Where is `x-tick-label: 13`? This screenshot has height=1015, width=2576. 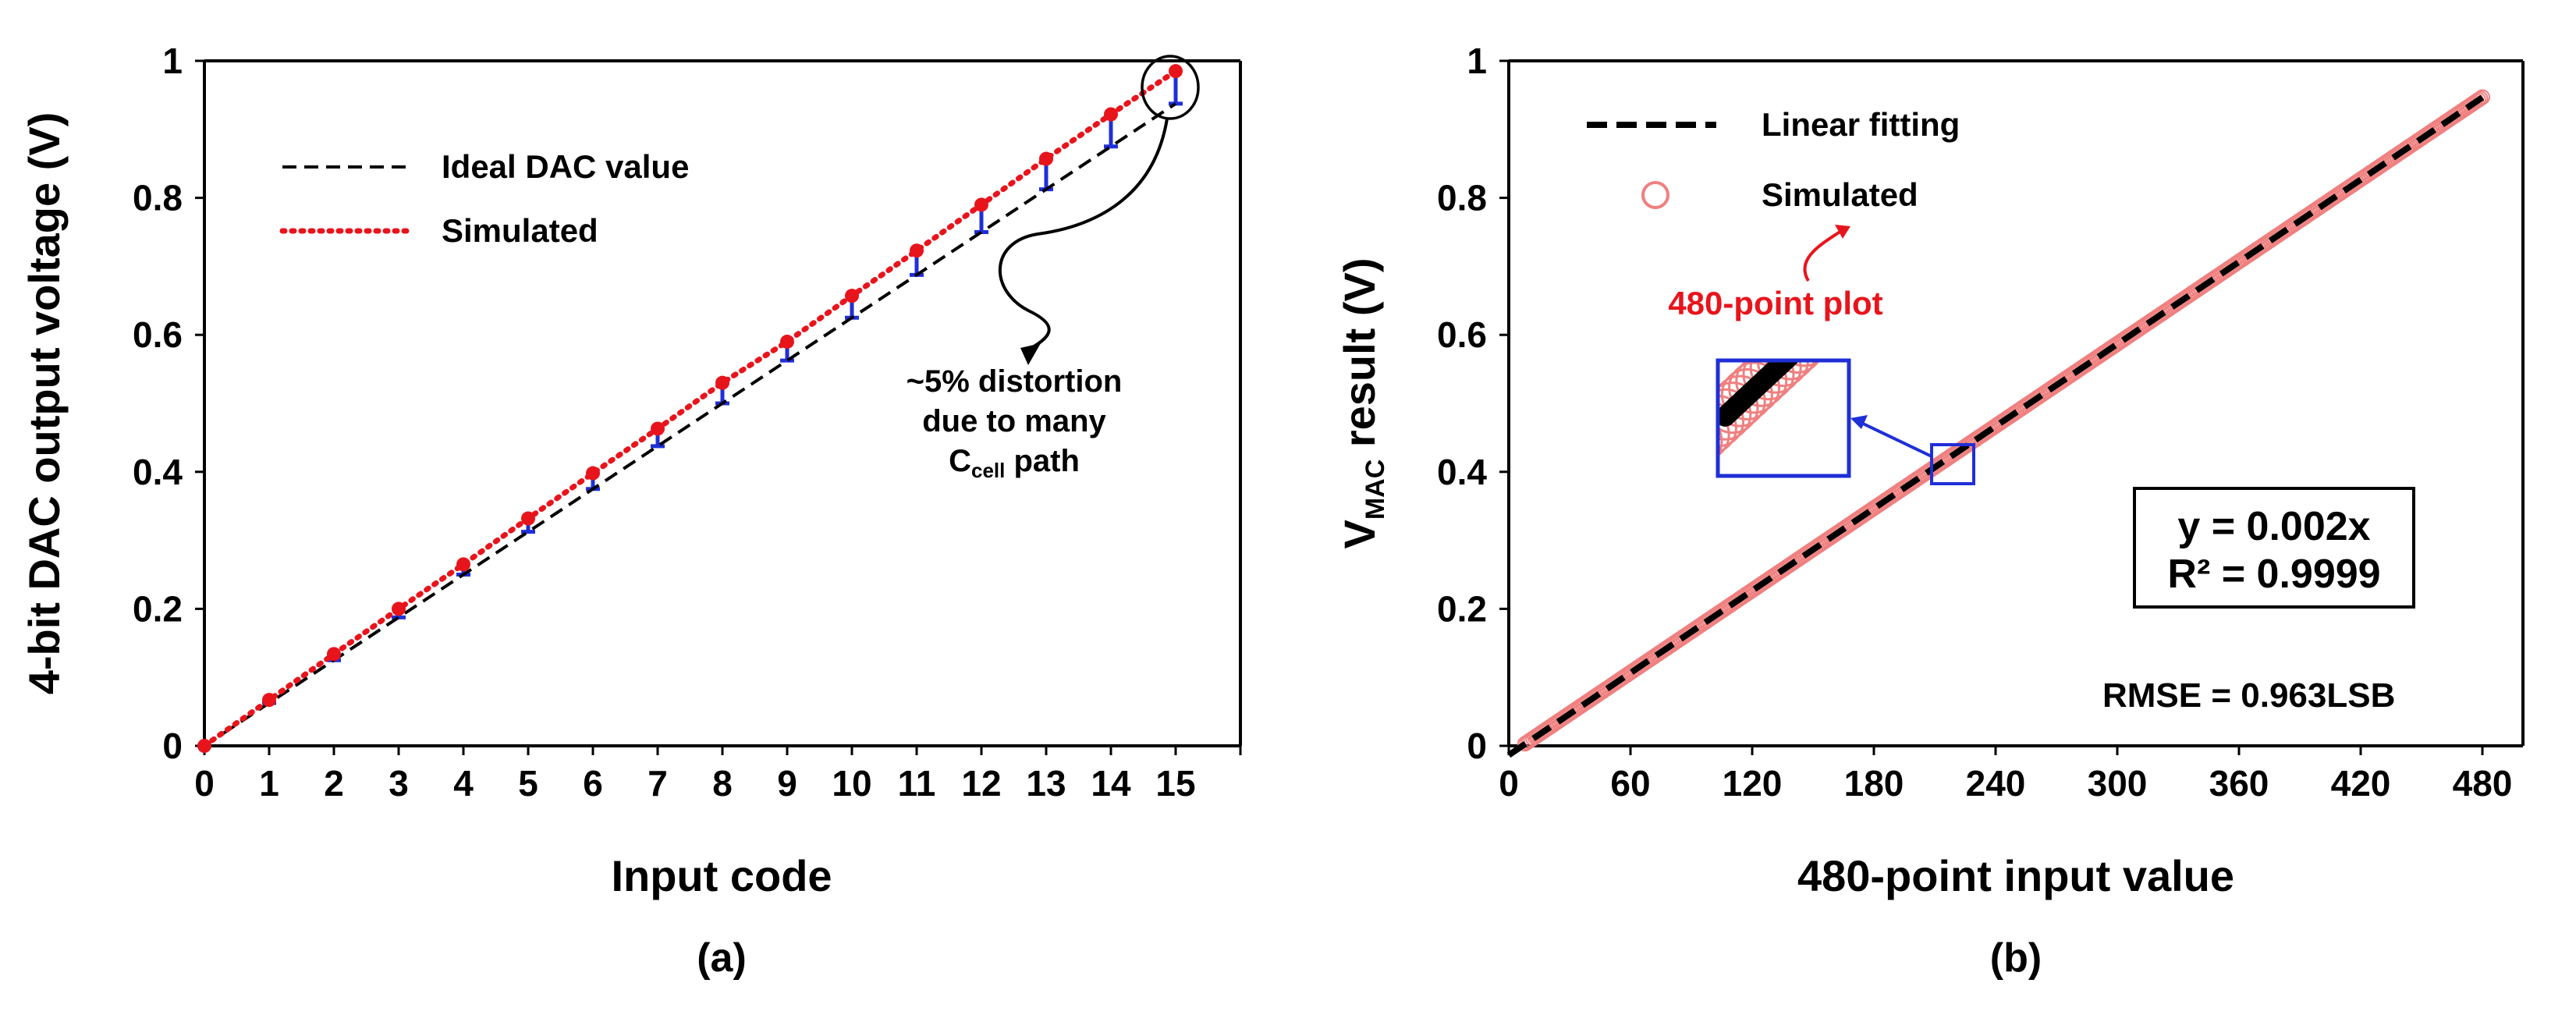 x-tick-label: 13 is located at coordinates (1046, 784).